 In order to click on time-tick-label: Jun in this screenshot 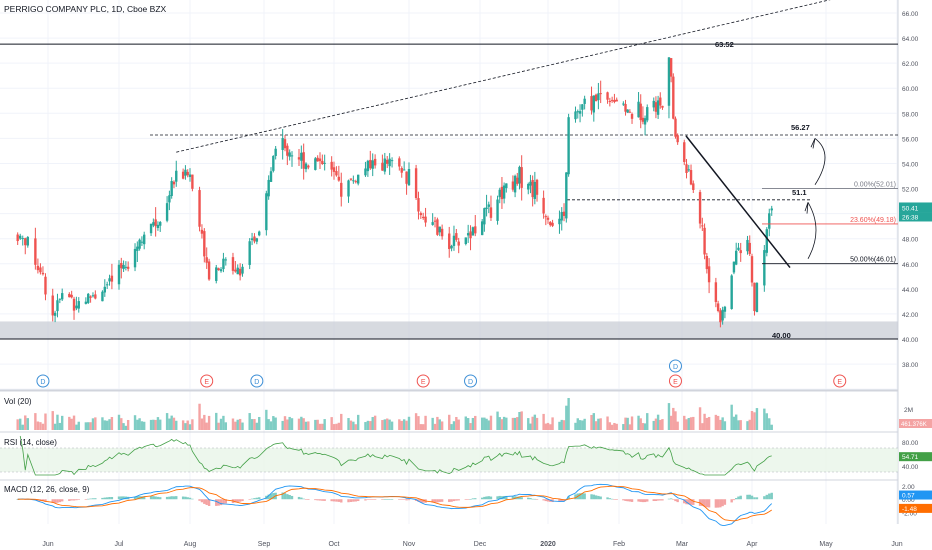, I will do `click(47, 544)`.